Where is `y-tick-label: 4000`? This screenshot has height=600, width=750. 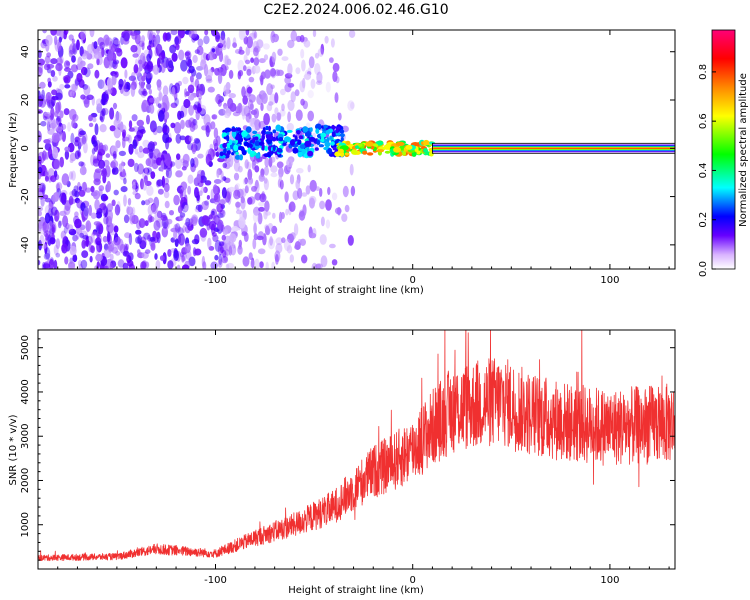 y-tick-label: 4000 is located at coordinates (25, 391).